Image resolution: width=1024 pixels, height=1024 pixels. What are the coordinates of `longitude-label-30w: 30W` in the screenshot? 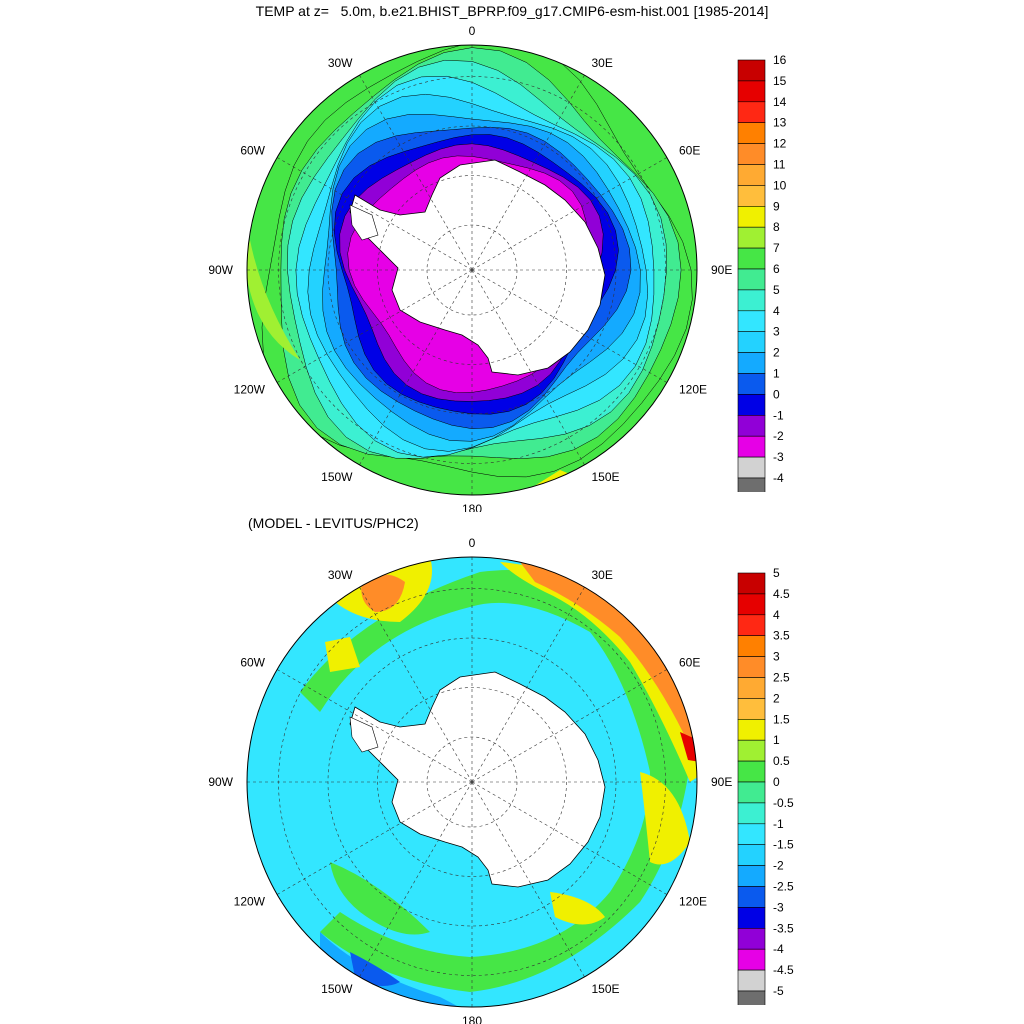 It's located at (340, 63).